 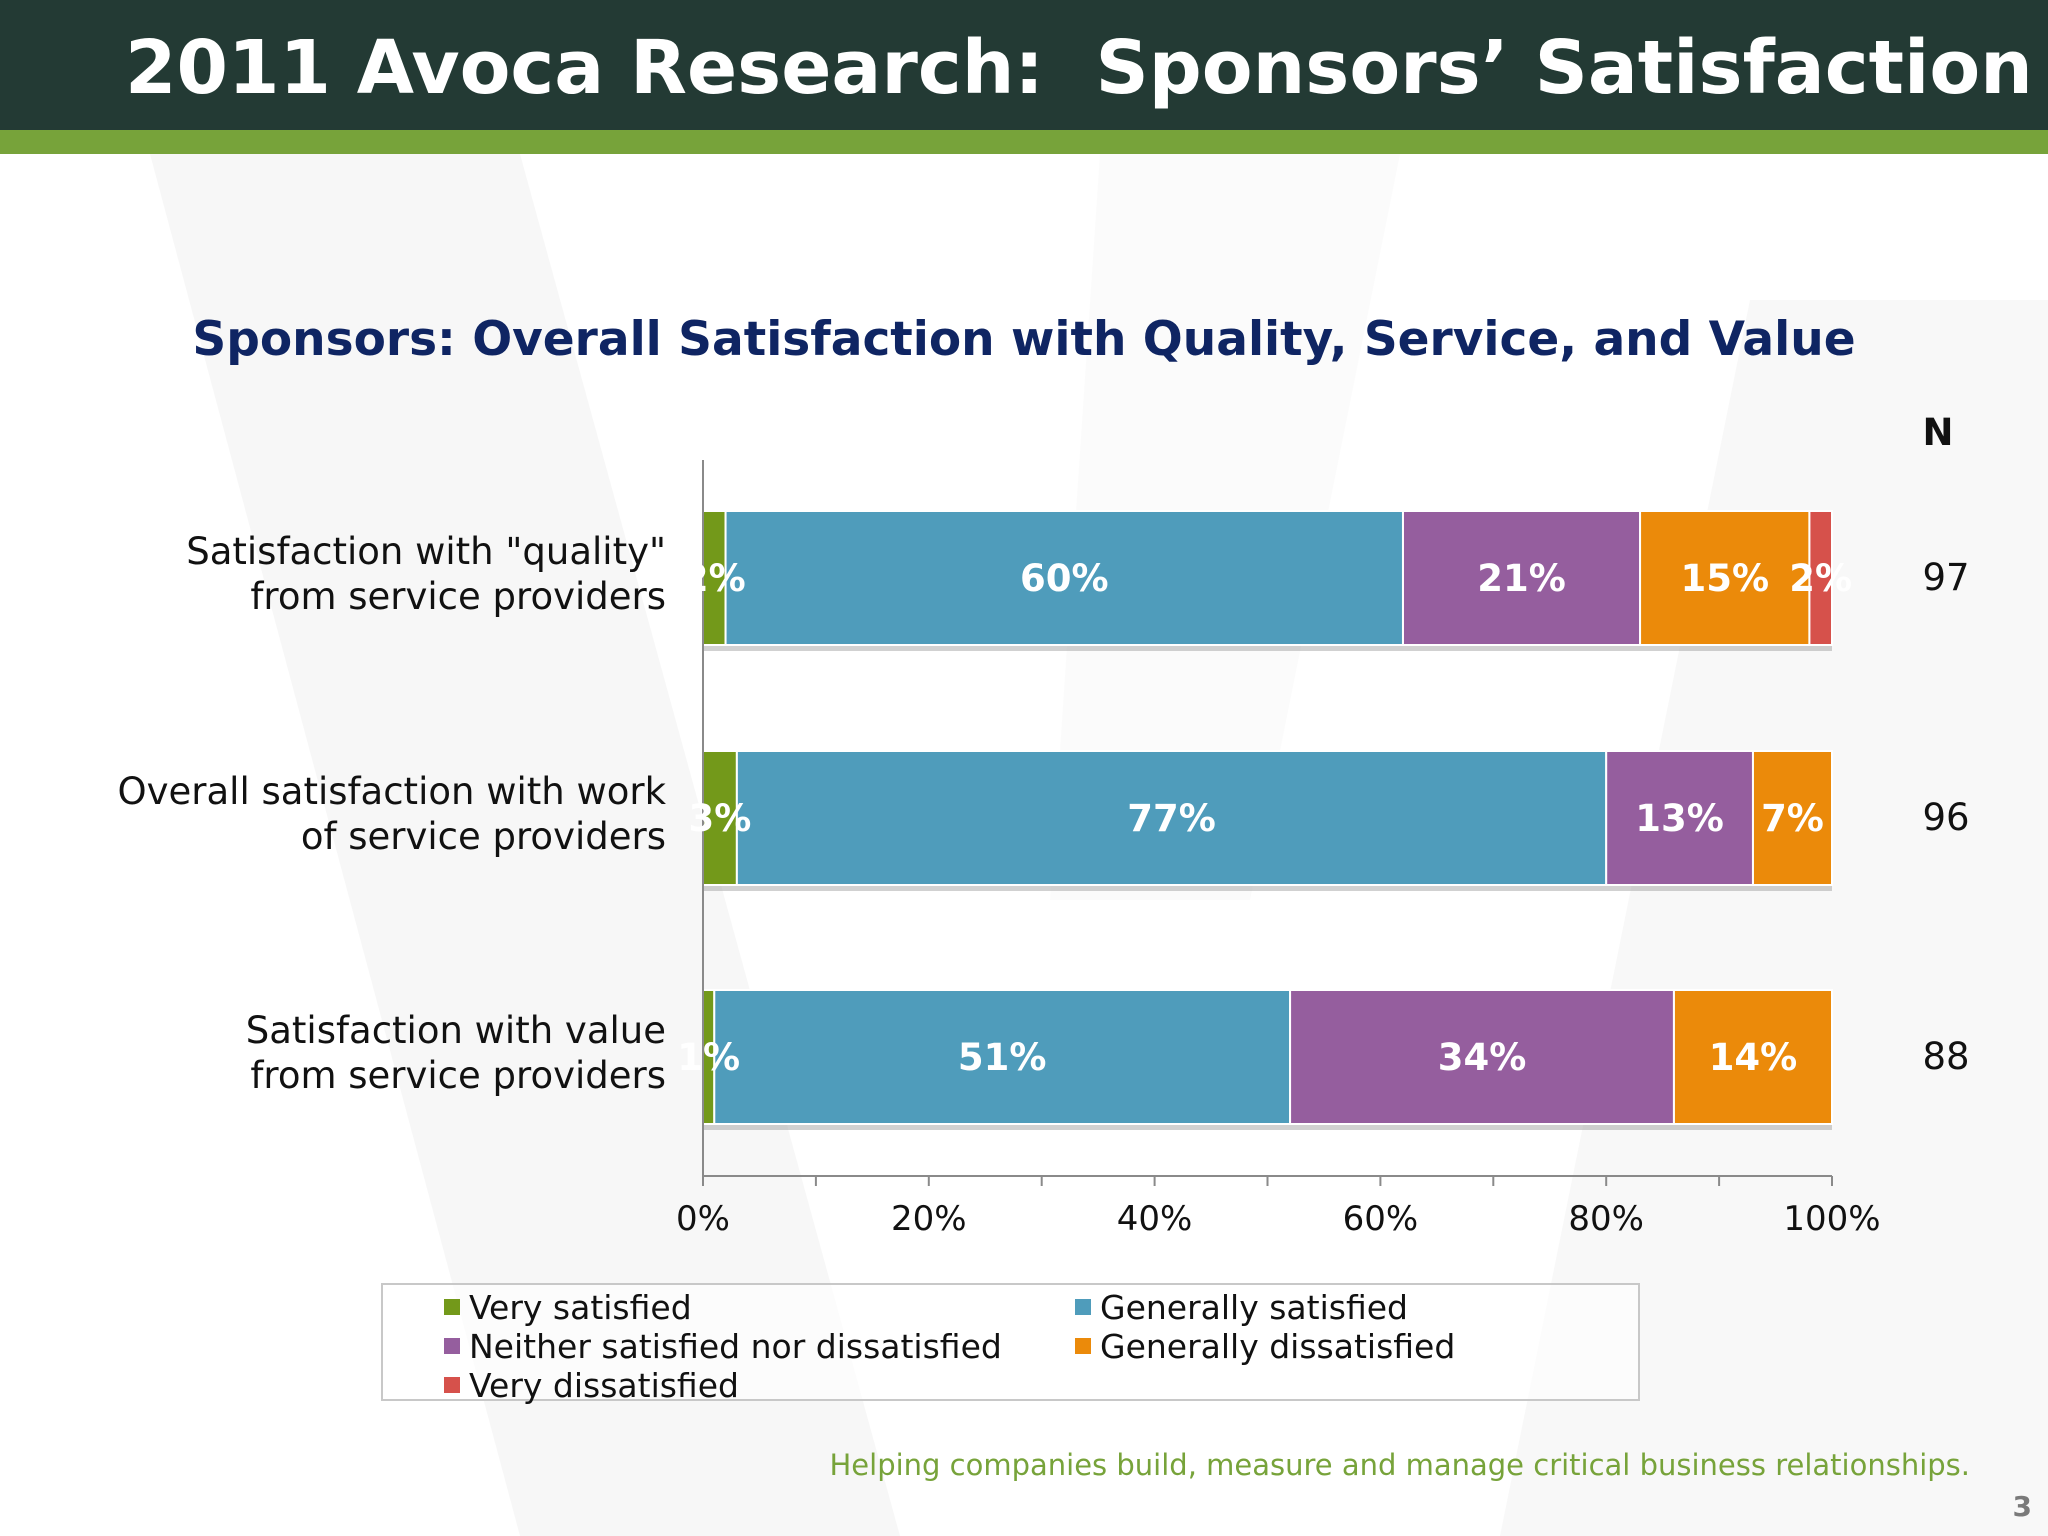 What do you see at coordinates (580, 1307) in the screenshot?
I see `legend-label: Very satisfied` at bounding box center [580, 1307].